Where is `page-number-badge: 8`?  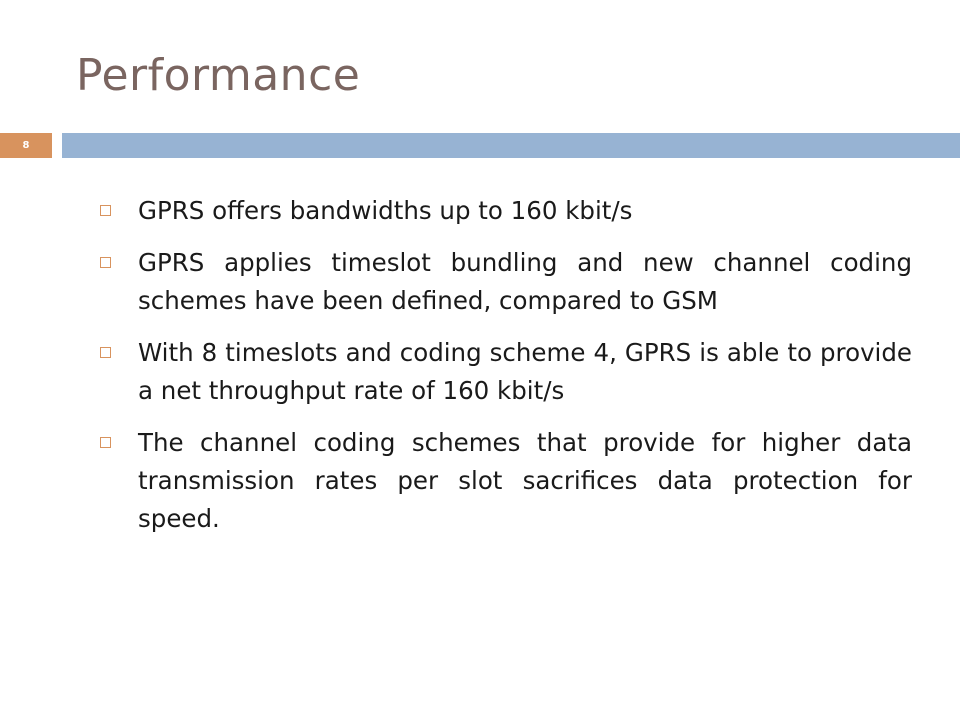 page-number-badge: 8 is located at coordinates (26, 145).